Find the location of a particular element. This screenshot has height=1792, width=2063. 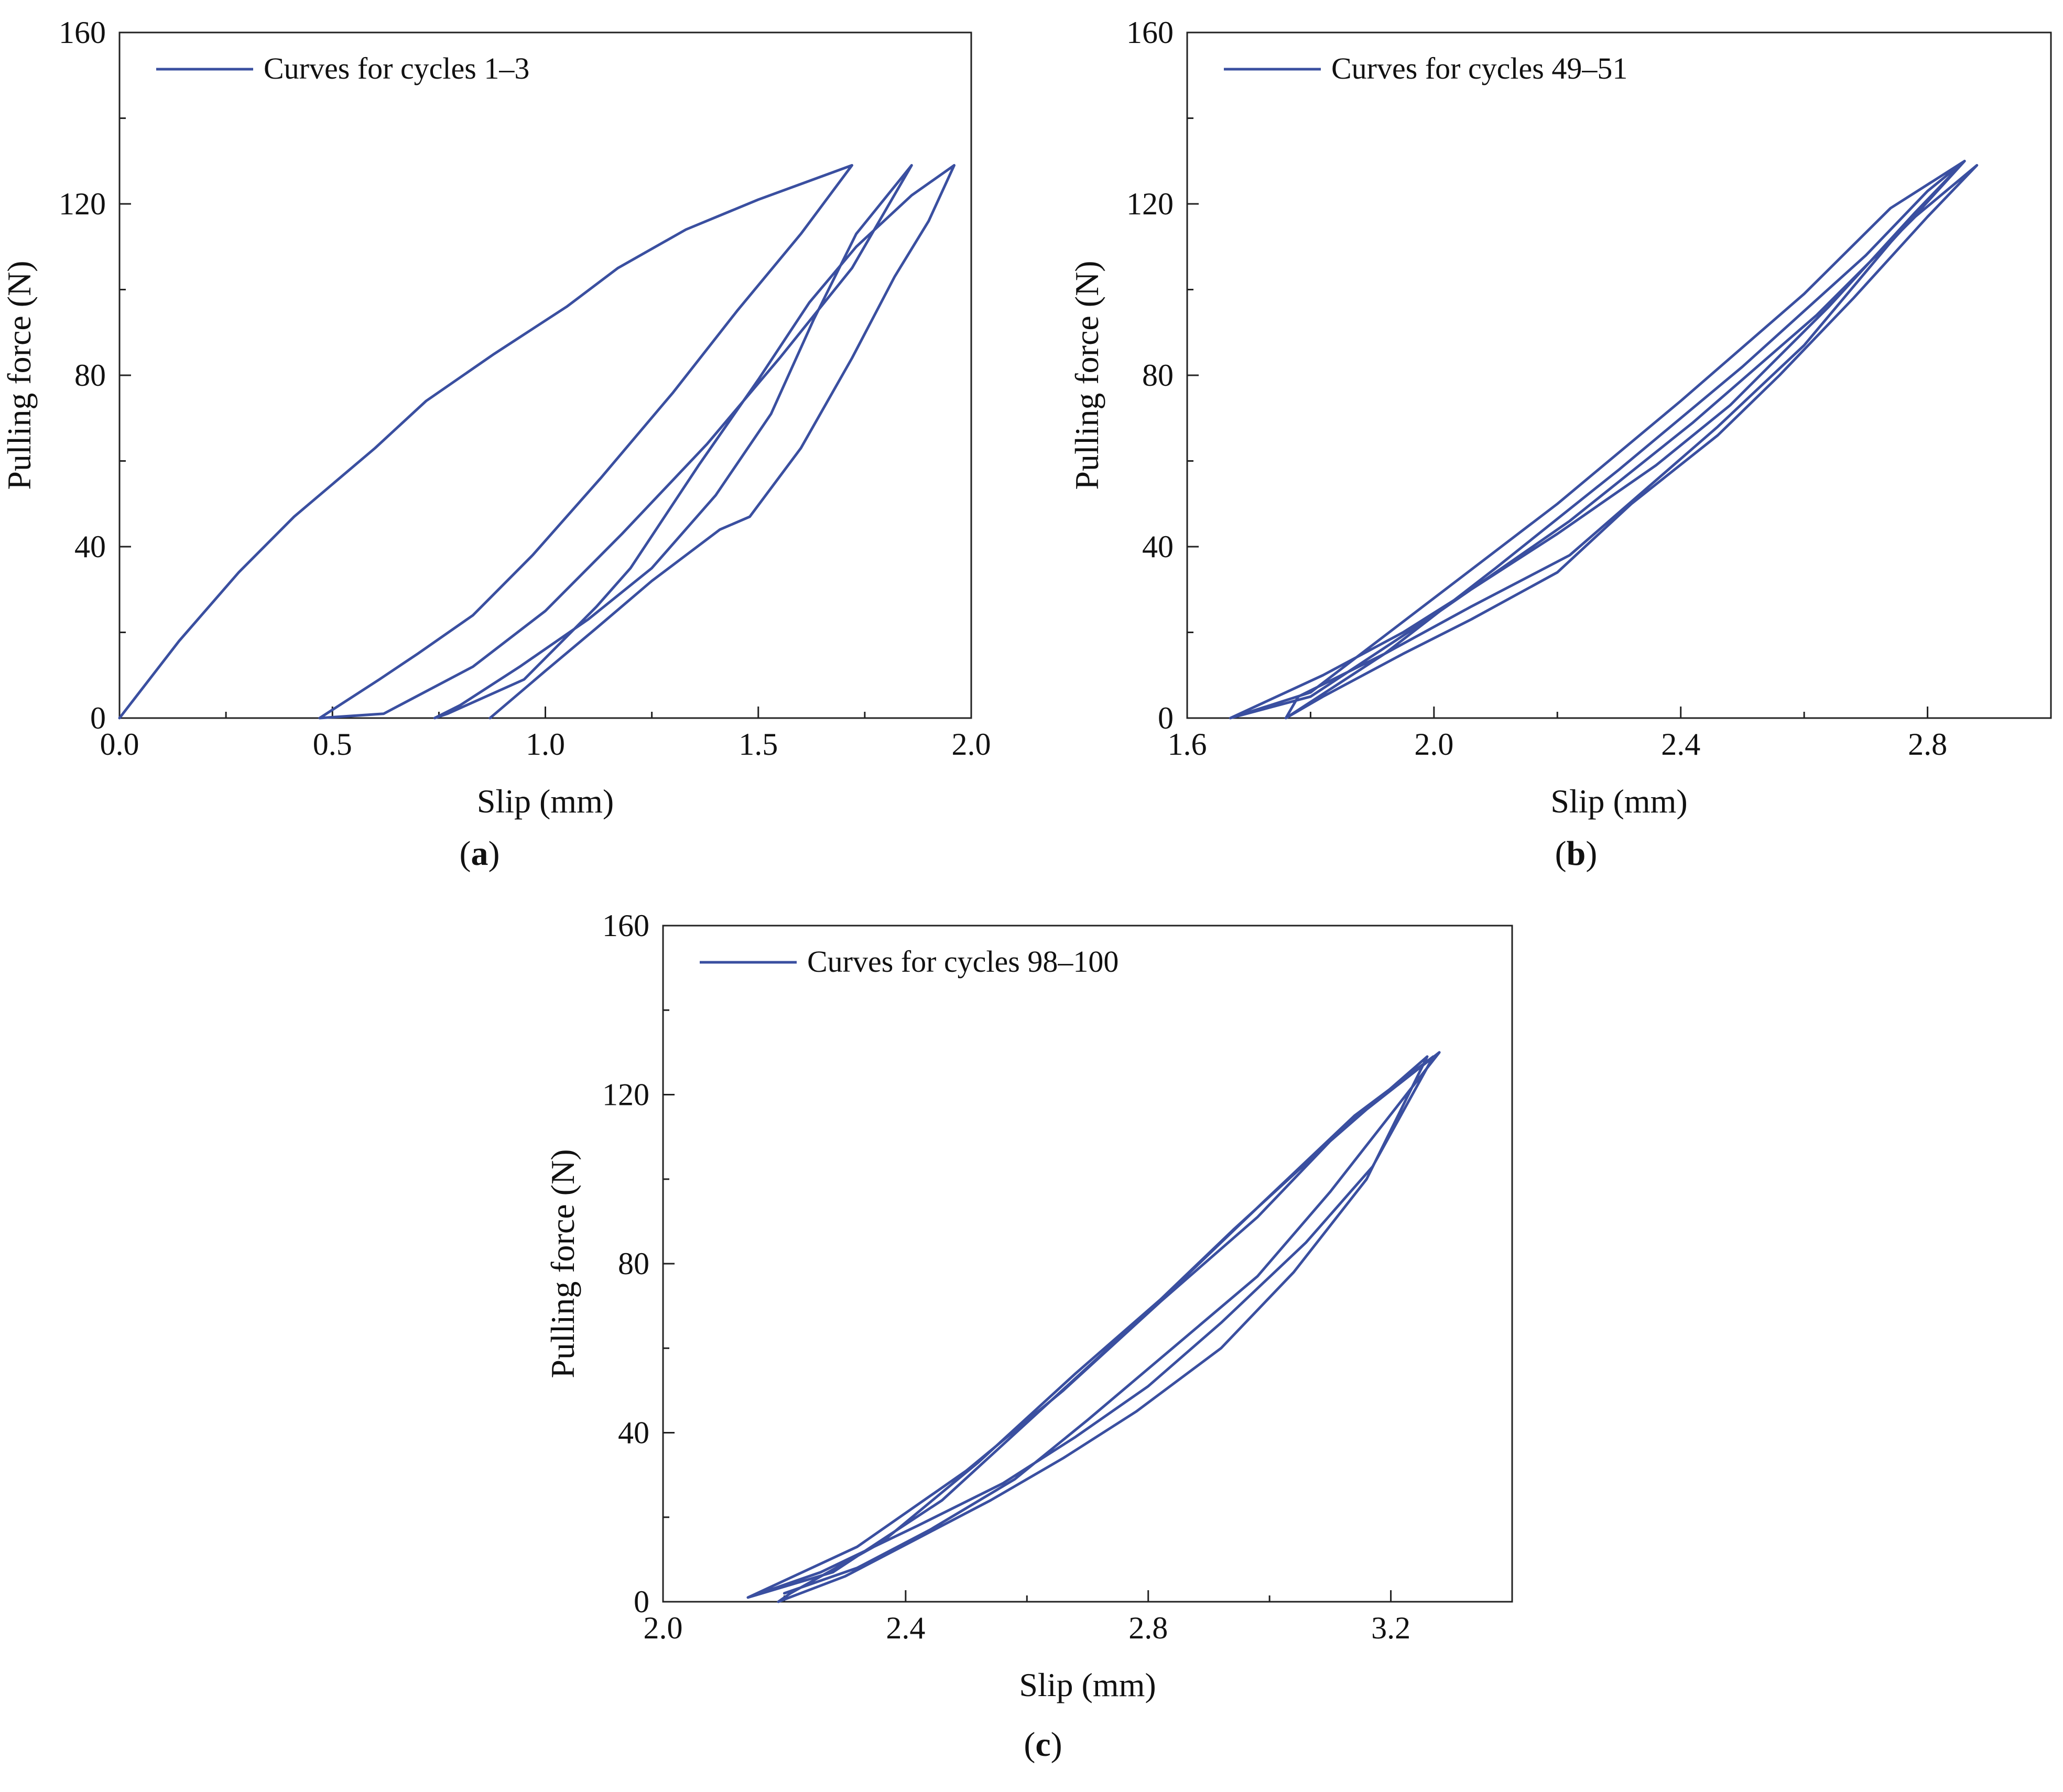

x-tick-label: 0.5 is located at coordinates (332, 744).